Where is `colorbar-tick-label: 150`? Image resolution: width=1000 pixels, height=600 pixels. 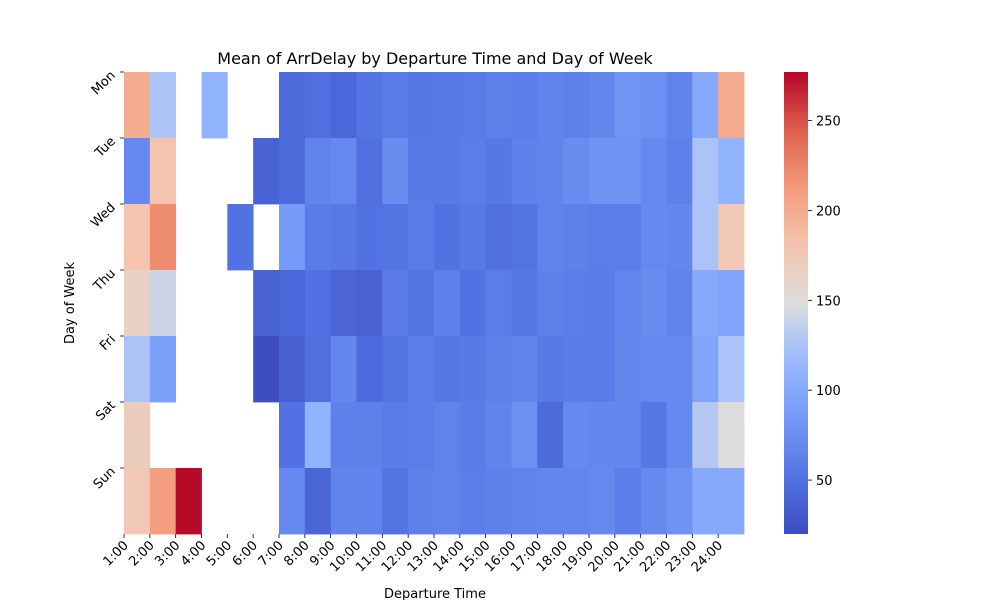 colorbar-tick-label: 150 is located at coordinates (828, 301).